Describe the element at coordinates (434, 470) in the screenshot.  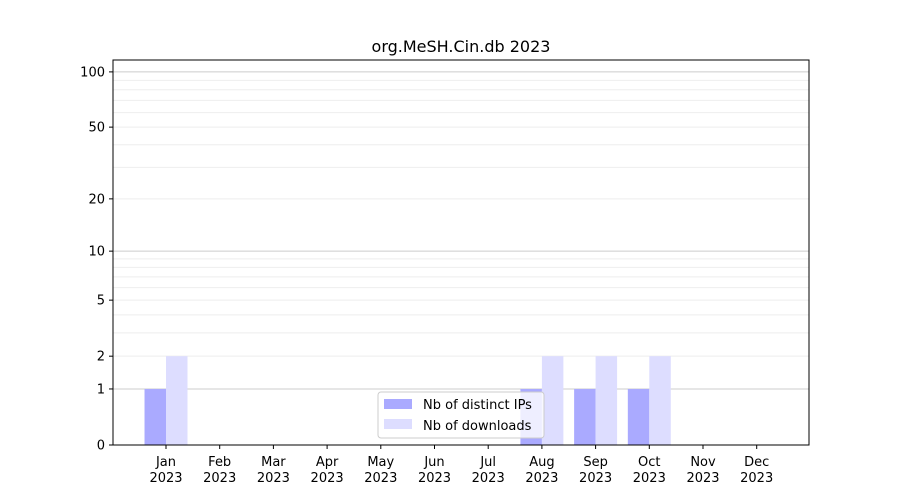
I see `x-tick-label: Jun 2023` at that location.